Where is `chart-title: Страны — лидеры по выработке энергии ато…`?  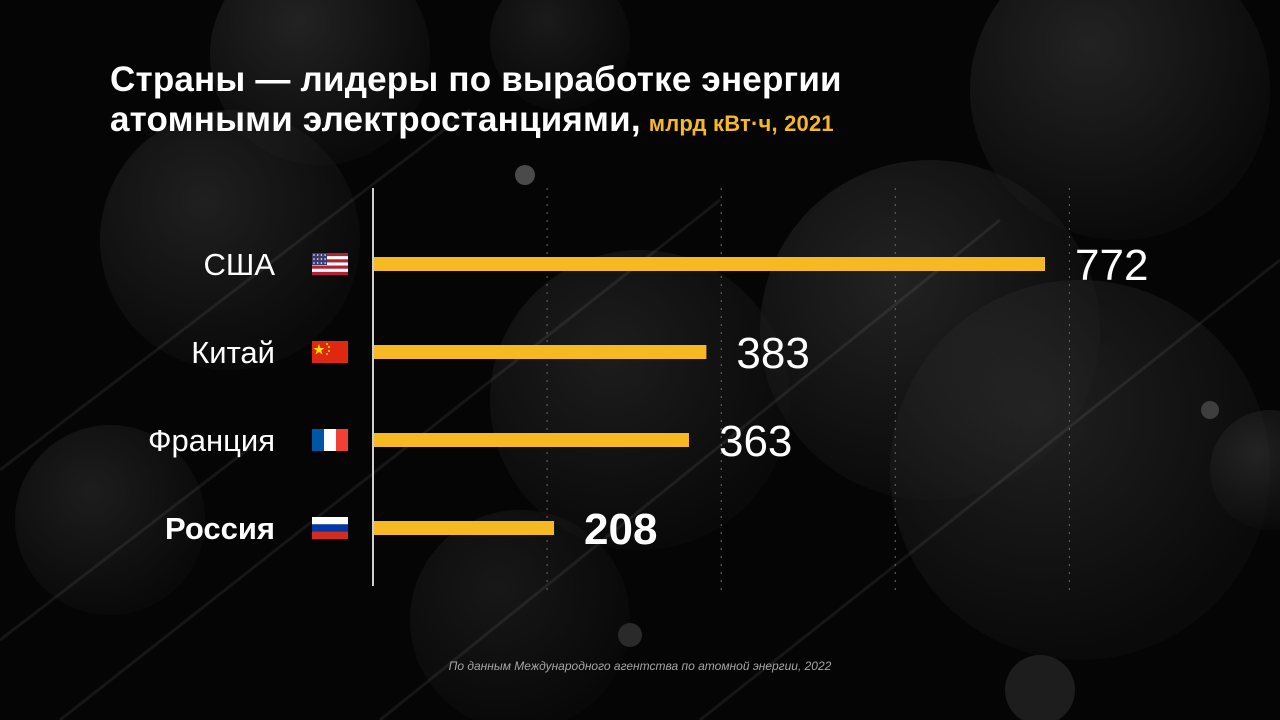 chart-title: Страны — лидеры по выработке энергии ато… is located at coordinates (476, 102).